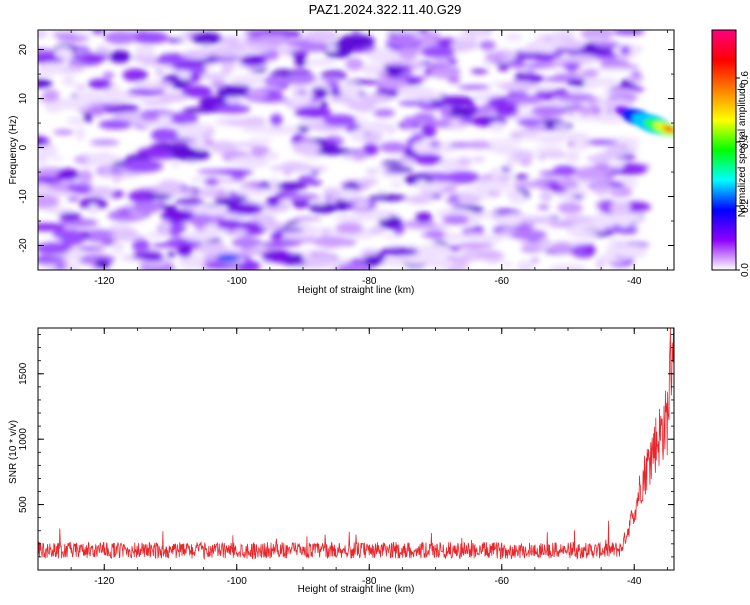 This screenshot has height=605, width=750. I want to click on y-tick-label: 1000, so click(23, 439).